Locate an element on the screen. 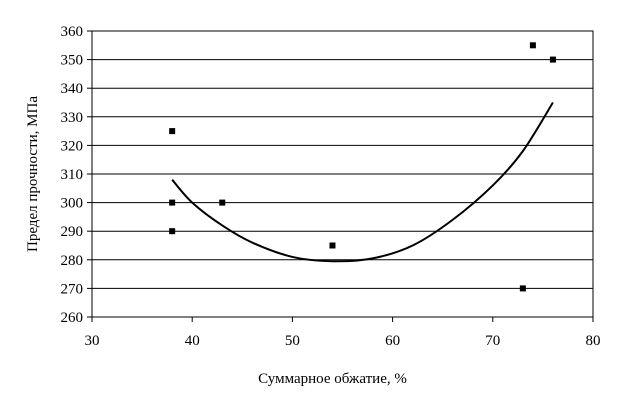 The image size is (619, 409). y-tick-label: 270 is located at coordinates (72, 289).